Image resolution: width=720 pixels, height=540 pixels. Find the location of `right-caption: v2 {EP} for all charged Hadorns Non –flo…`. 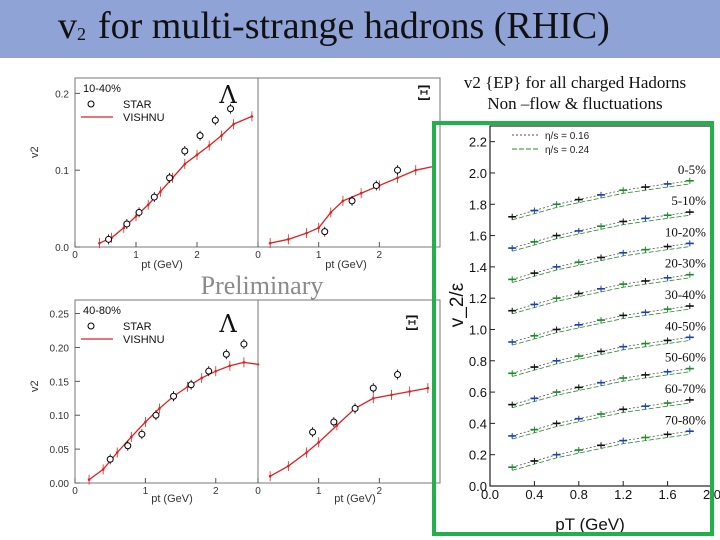

right-caption: v2 {EP} for all charged Hadorns Non –flo… is located at coordinates (575, 93).